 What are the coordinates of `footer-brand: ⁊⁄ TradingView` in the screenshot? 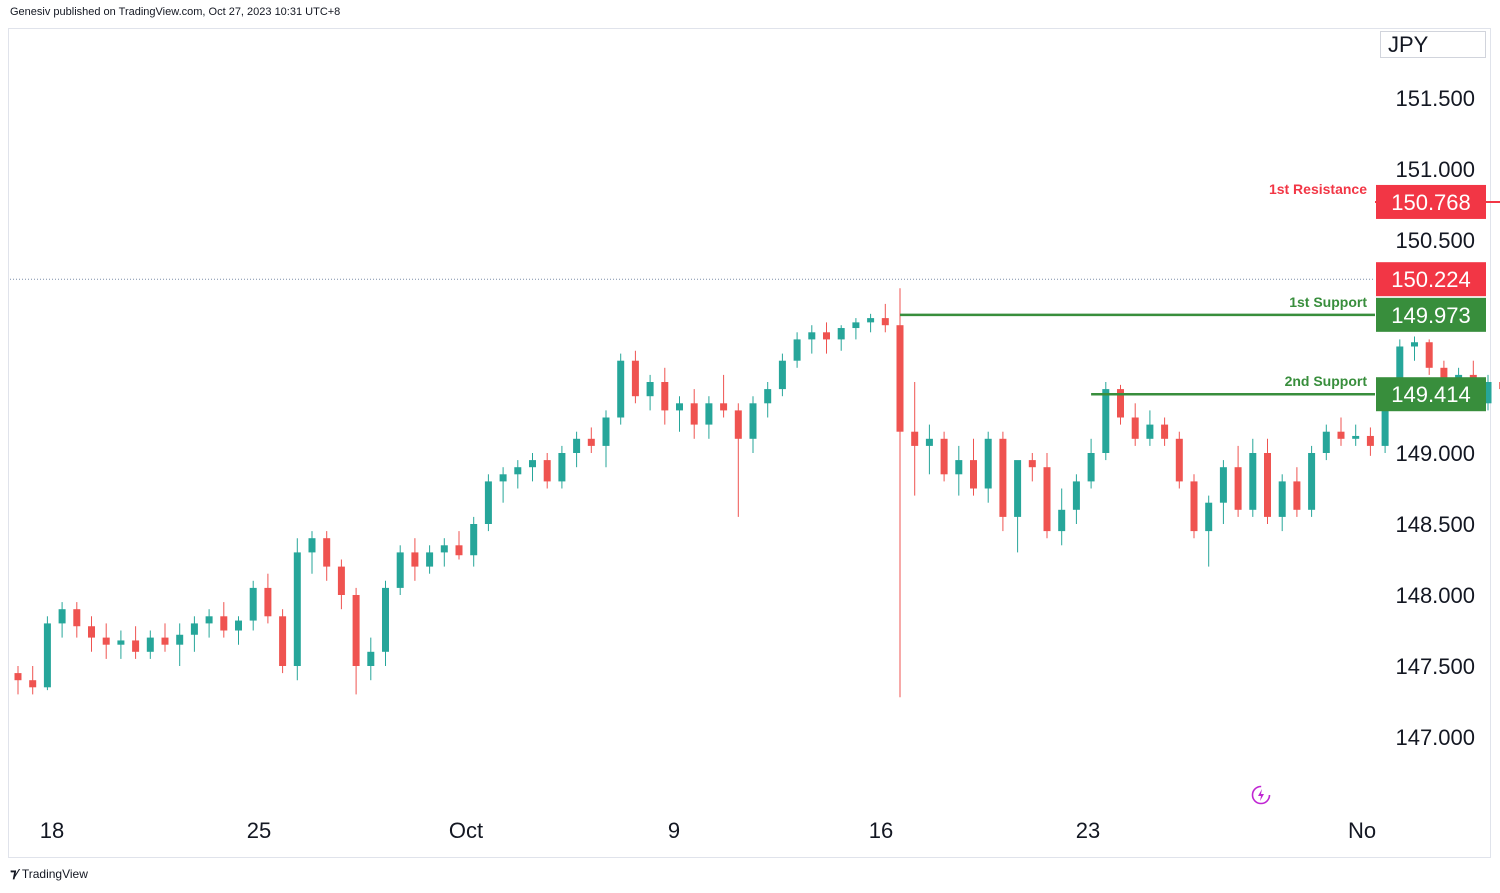 It's located at (49, 874).